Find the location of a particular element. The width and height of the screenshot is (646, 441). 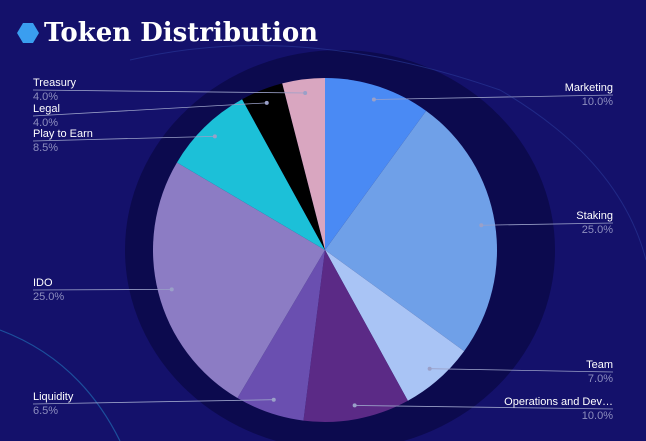

slice-value-label: 8.5% is located at coordinates (45, 148).